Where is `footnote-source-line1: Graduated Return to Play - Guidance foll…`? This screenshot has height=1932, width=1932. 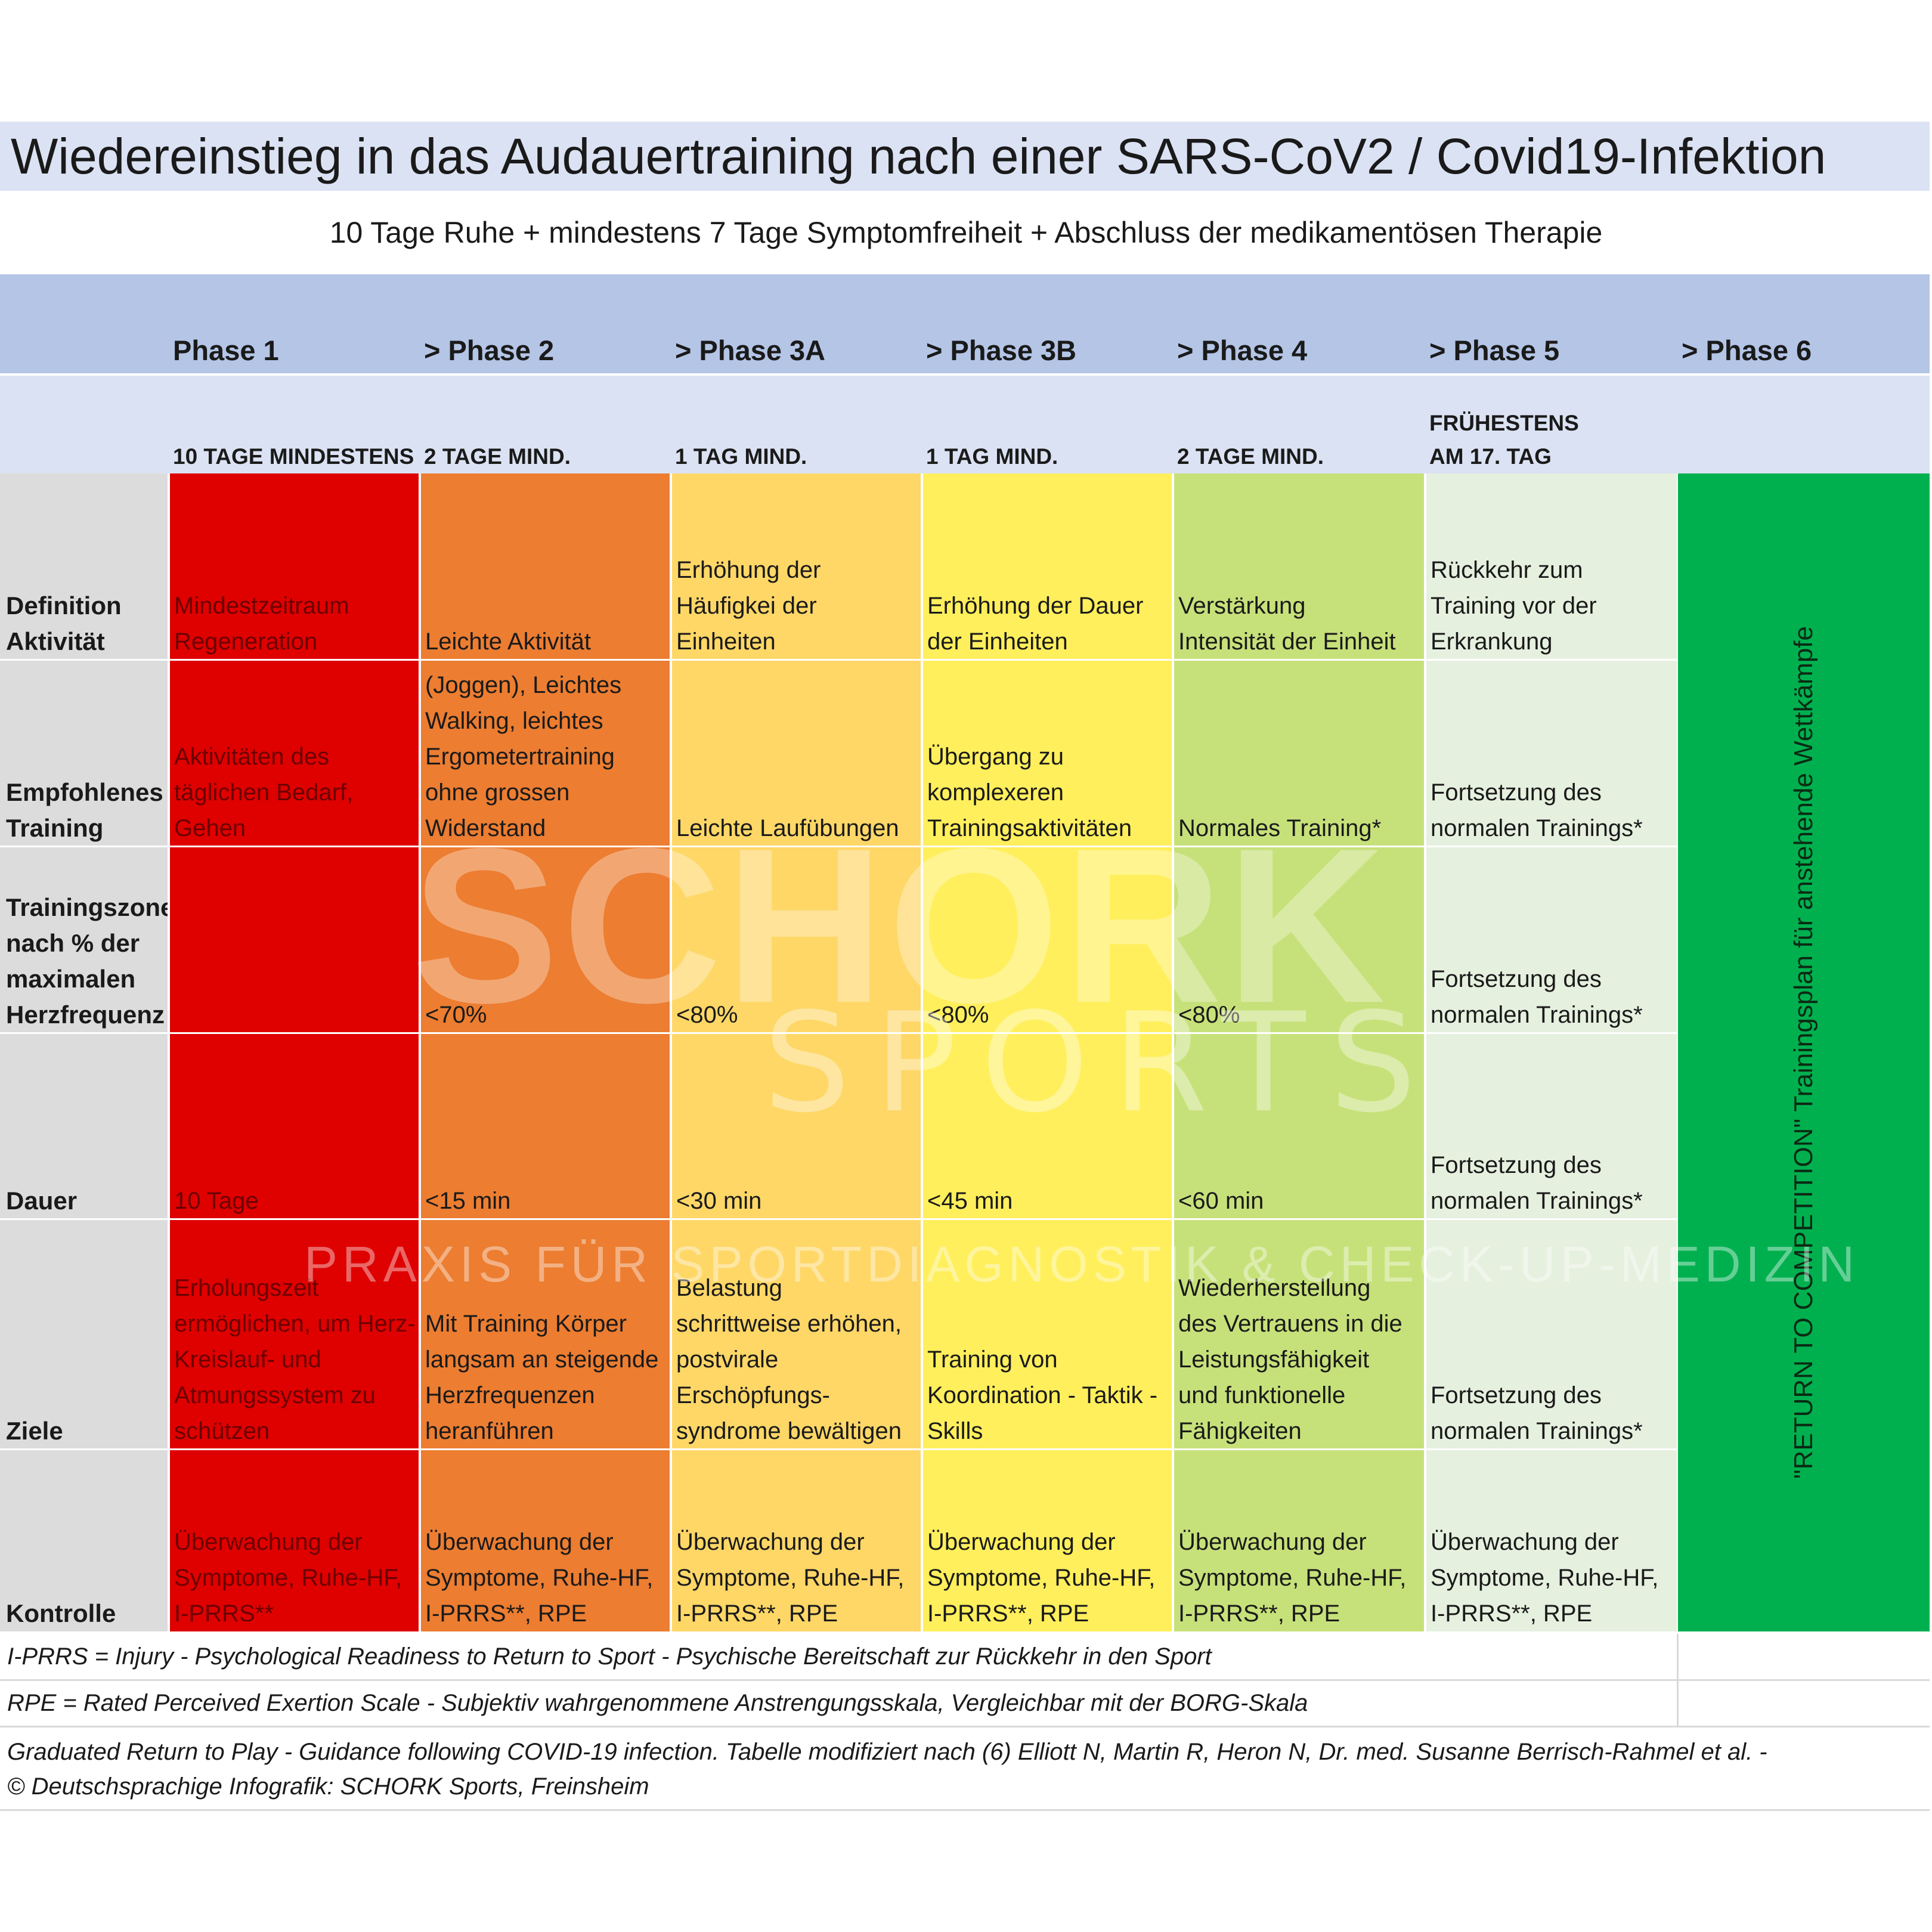 footnote-source-line1: Graduated Return to Play - Guidance foll… is located at coordinates (887, 1752).